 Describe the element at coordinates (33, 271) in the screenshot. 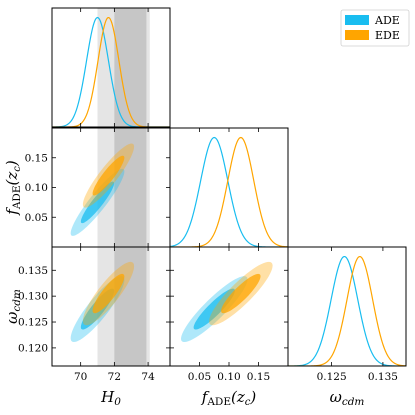

I see `y-tick-label: 0.135` at that location.